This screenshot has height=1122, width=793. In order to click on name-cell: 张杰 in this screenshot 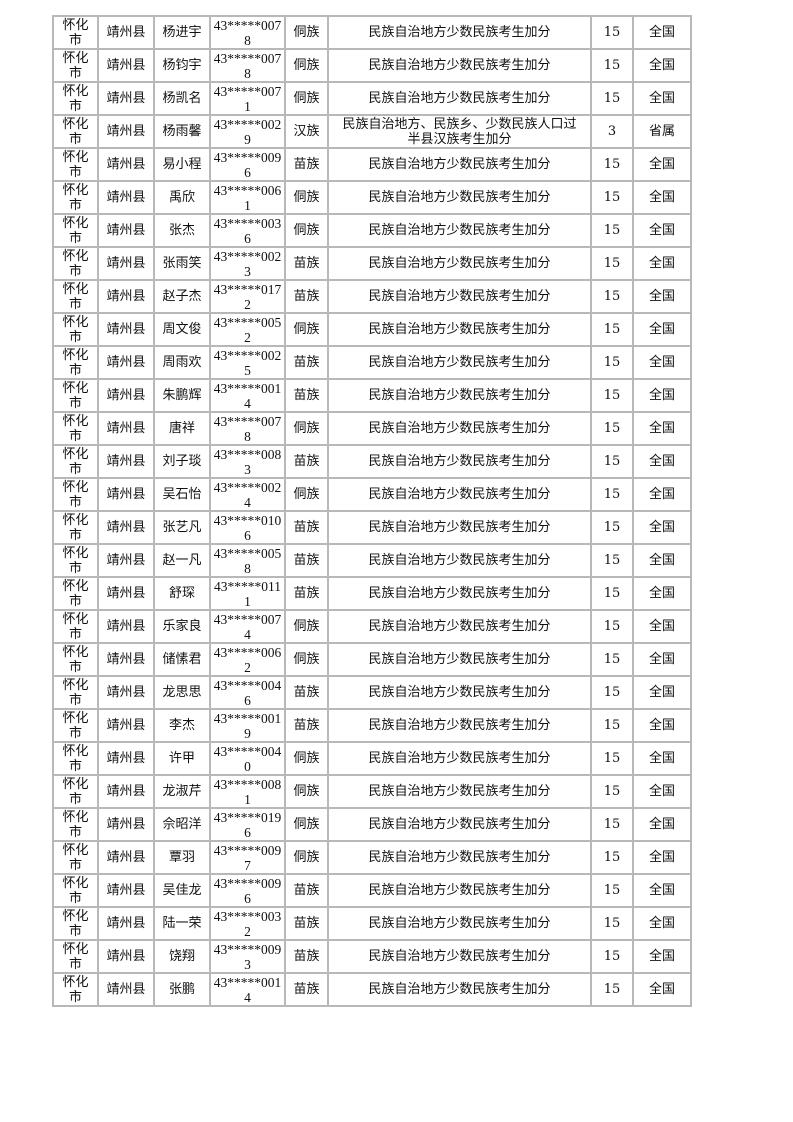, I will do `click(182, 230)`.